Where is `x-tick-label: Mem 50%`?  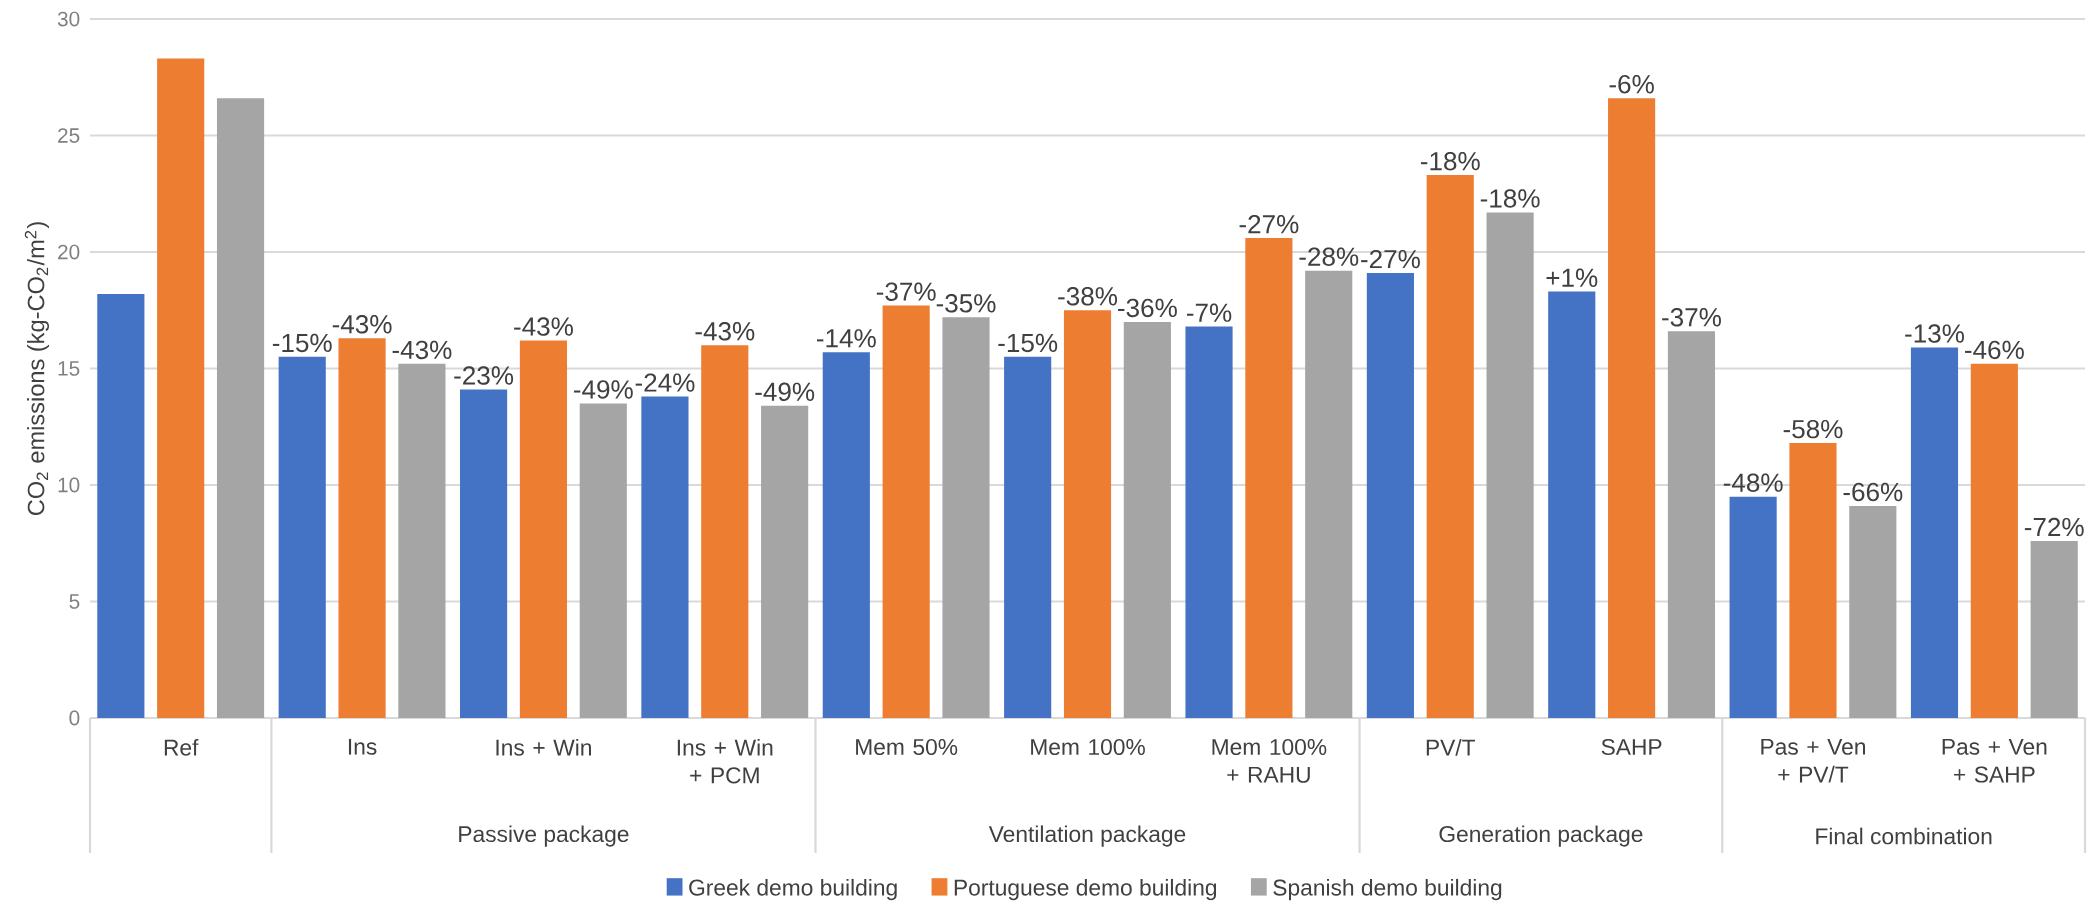
x-tick-label: Mem 50% is located at coordinates (907, 747).